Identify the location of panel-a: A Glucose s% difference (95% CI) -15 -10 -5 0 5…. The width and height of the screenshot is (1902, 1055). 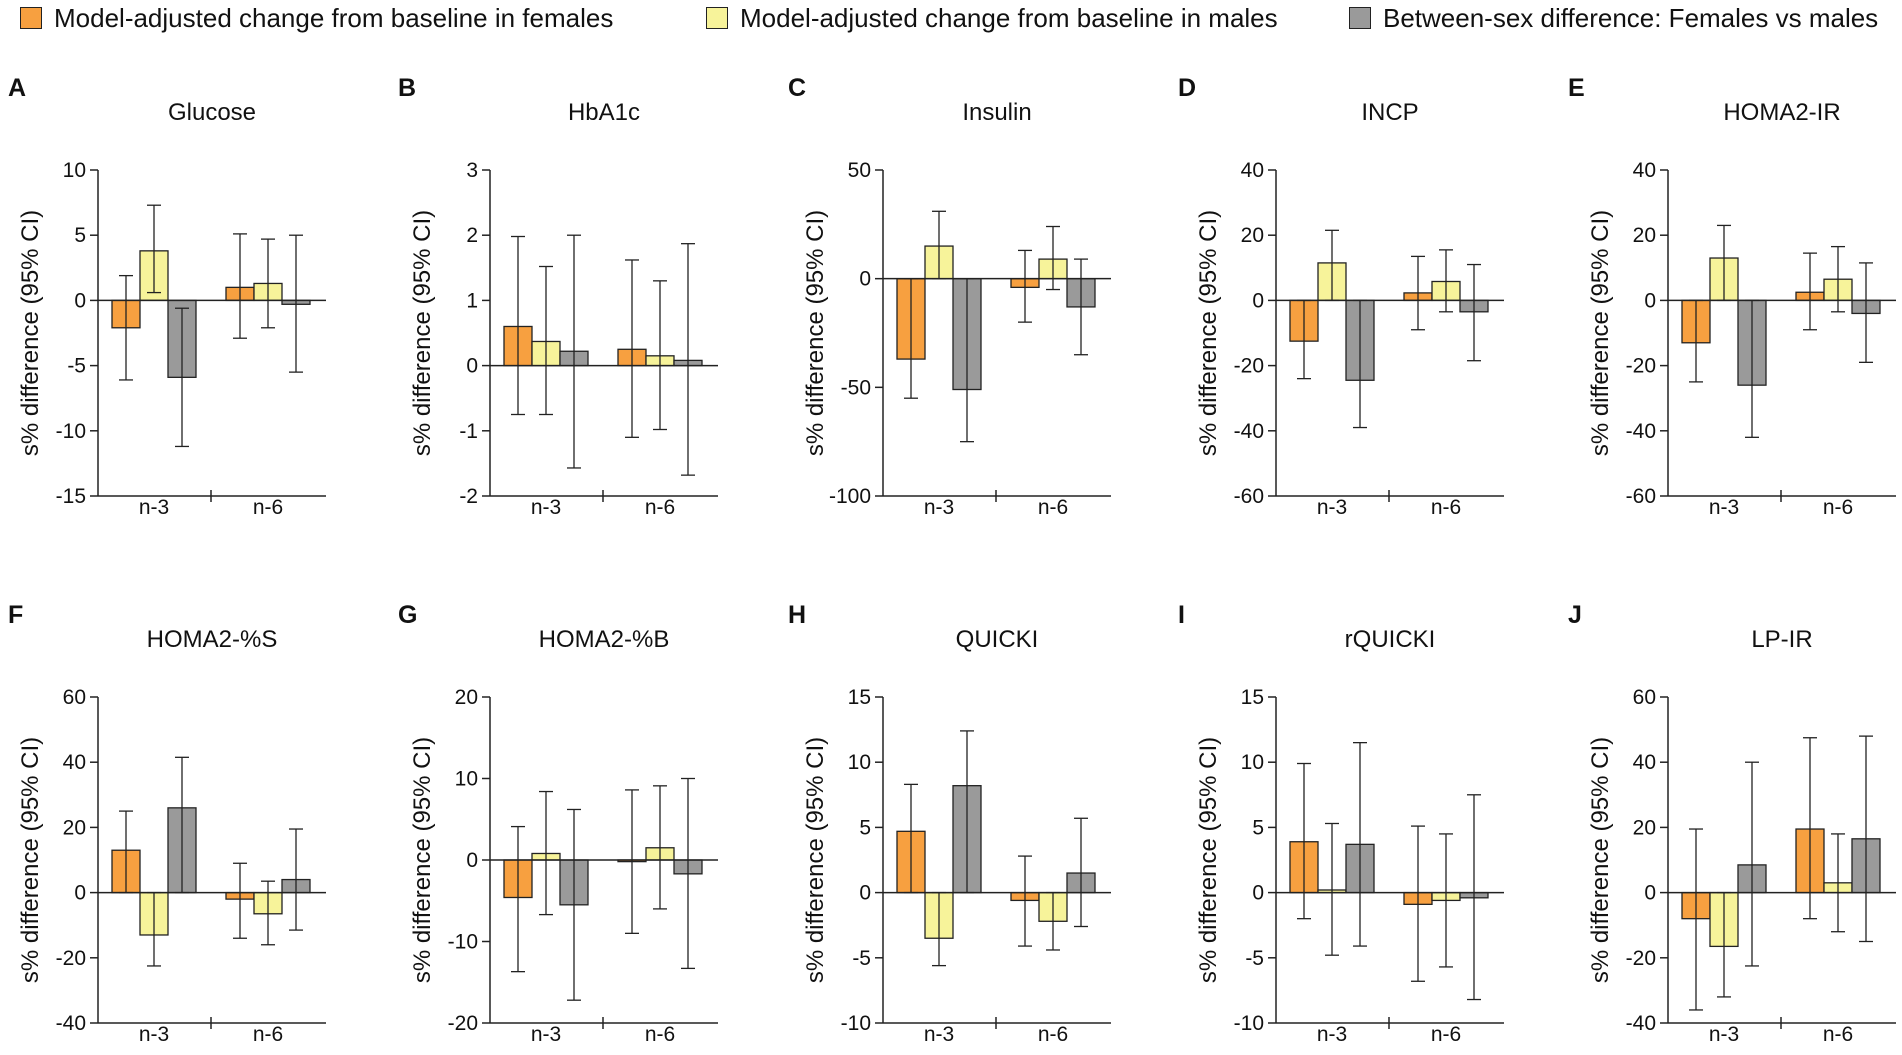
(167, 296).